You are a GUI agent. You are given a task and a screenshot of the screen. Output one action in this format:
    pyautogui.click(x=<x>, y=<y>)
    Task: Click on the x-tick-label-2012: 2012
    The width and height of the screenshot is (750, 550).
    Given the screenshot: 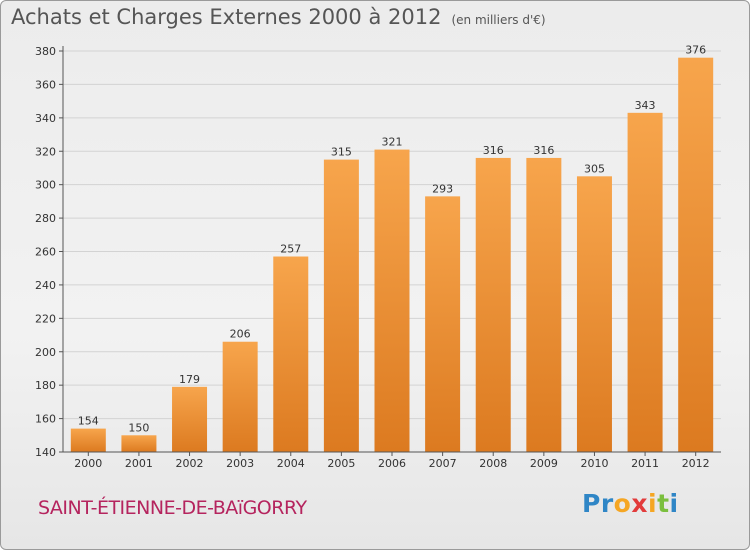 What is the action you would take?
    pyautogui.click(x=696, y=463)
    